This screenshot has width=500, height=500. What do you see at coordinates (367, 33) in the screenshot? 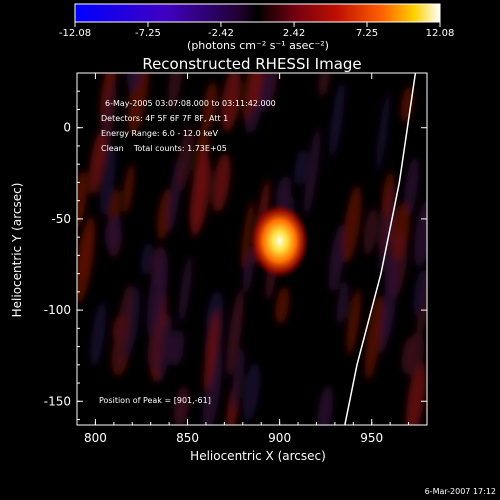
I see `colorbar-tick-label: 7.25` at bounding box center [367, 33].